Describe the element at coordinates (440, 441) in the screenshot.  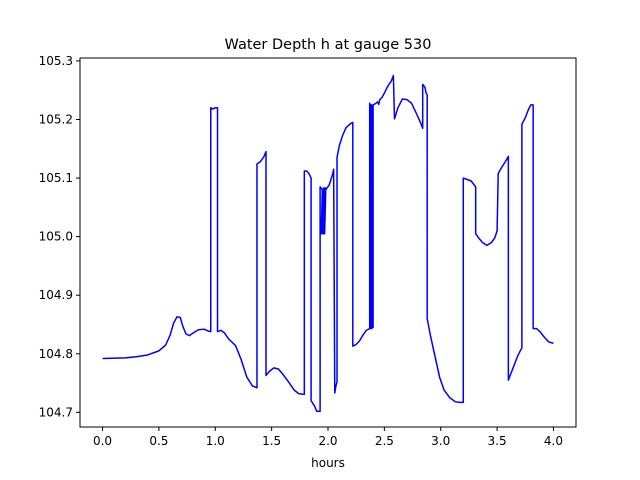
I see `x-tick-label: 3.0` at that location.